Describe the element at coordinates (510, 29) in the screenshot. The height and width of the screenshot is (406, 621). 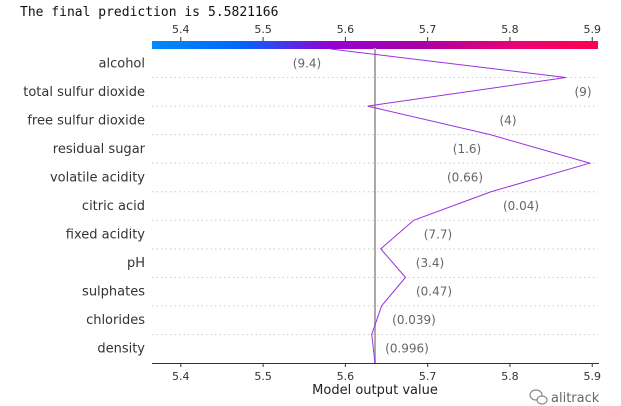
I see `top-tick-label: 5.8` at that location.